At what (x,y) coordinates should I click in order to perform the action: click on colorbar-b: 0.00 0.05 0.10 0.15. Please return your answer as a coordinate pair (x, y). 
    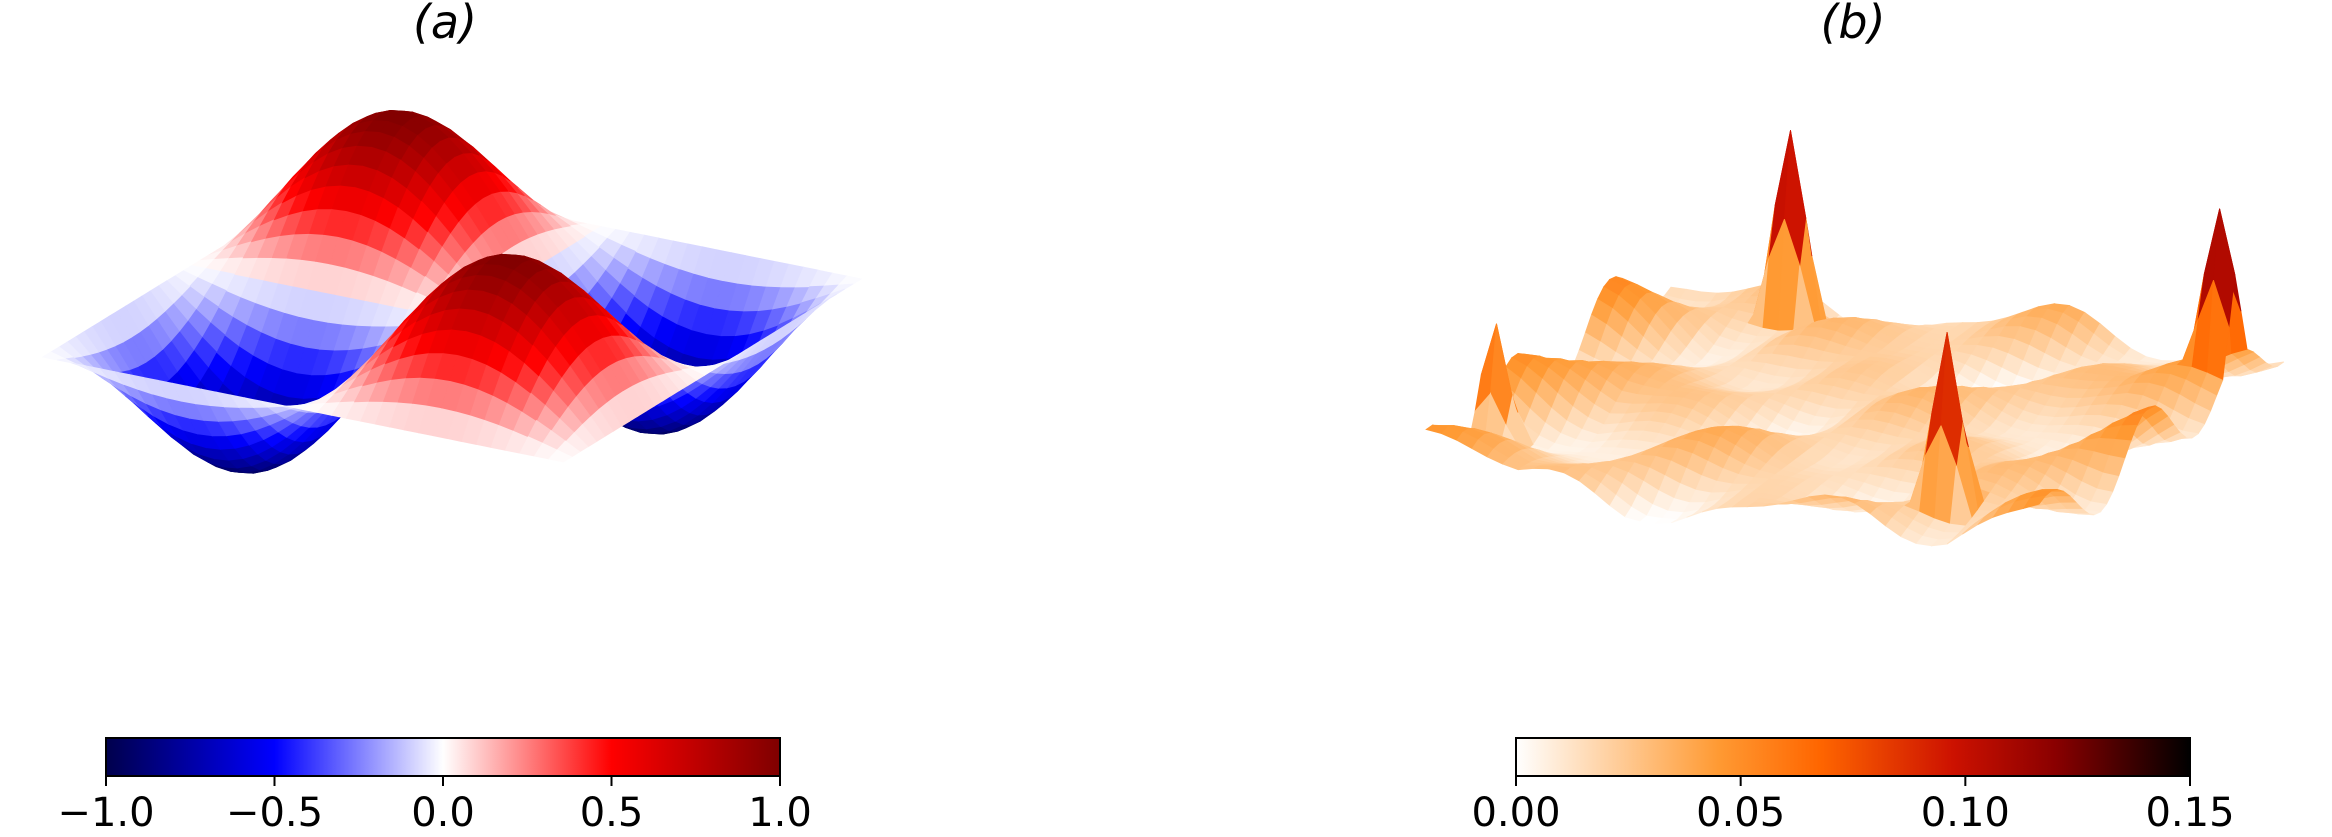
    Looking at the image, I should click on (1853, 786).